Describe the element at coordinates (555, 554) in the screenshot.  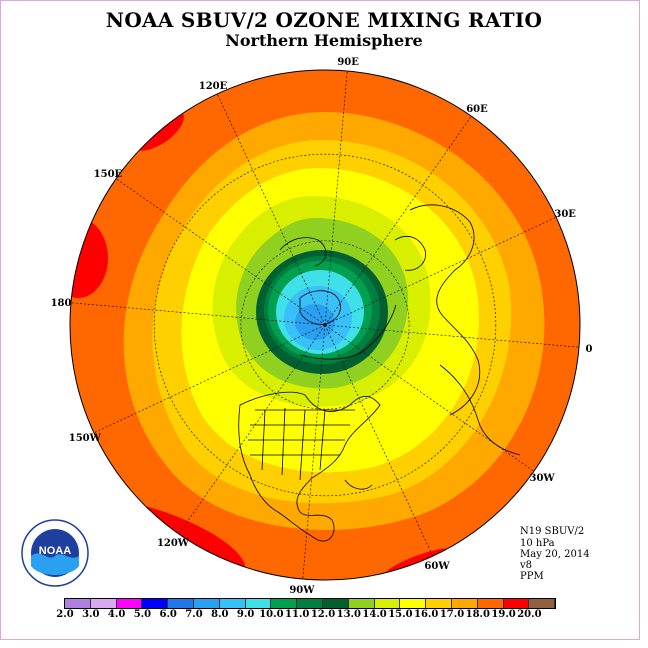
I see `date-label: May 20, 2014` at that location.